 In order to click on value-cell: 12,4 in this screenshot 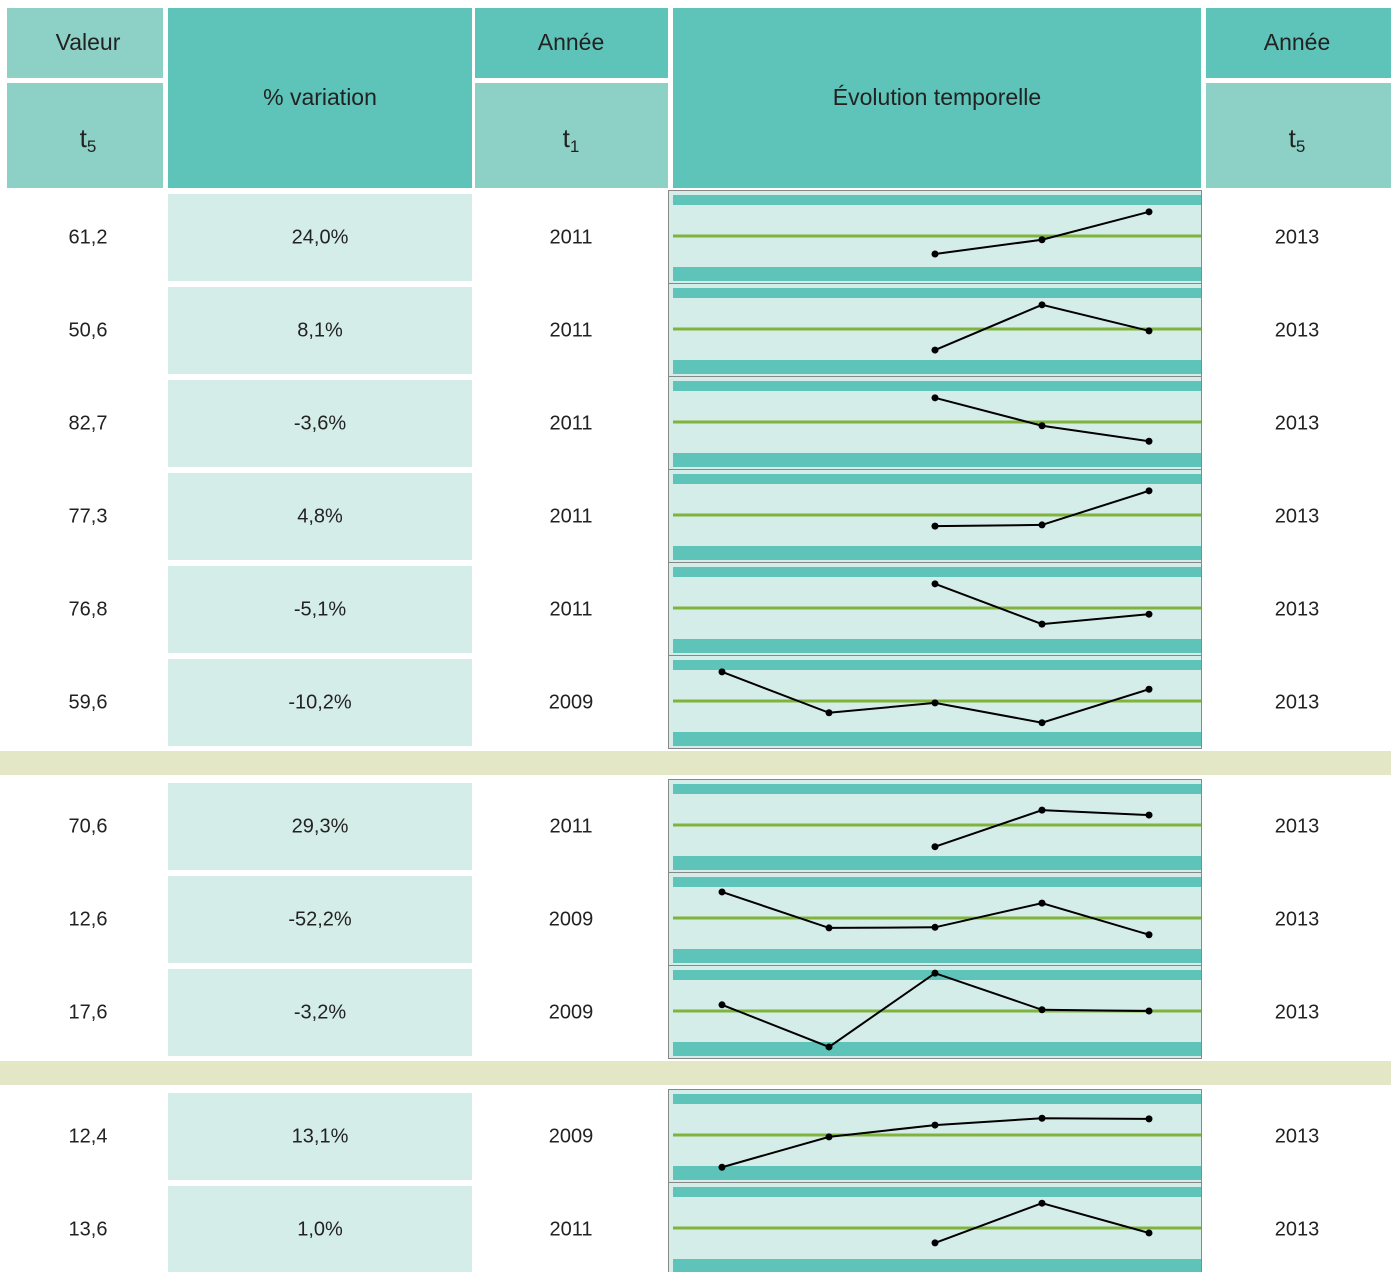, I will do `click(88, 1136)`.